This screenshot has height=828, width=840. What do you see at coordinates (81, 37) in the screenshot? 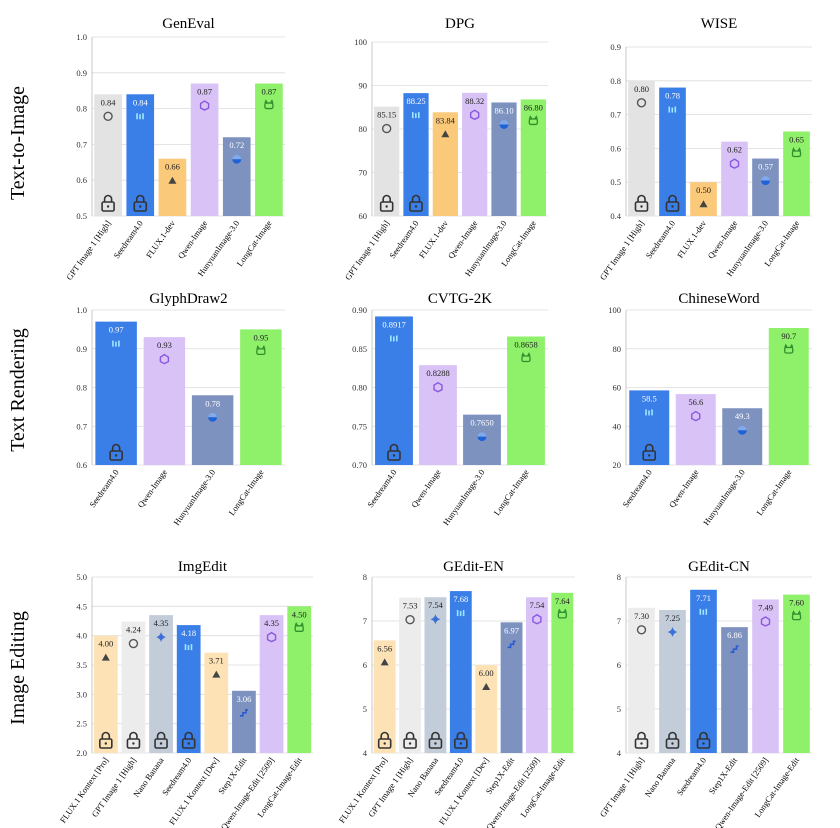
I see `y-tick-label: 1.0` at bounding box center [81, 37].